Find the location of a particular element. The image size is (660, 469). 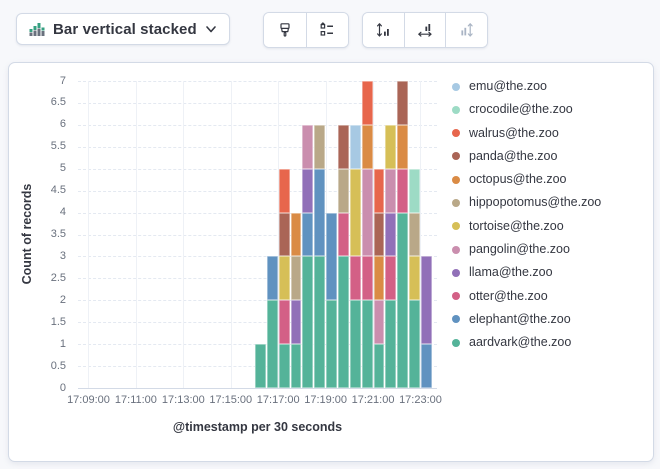

legend-label: hippopotomus@the.zoo is located at coordinates (535, 202).